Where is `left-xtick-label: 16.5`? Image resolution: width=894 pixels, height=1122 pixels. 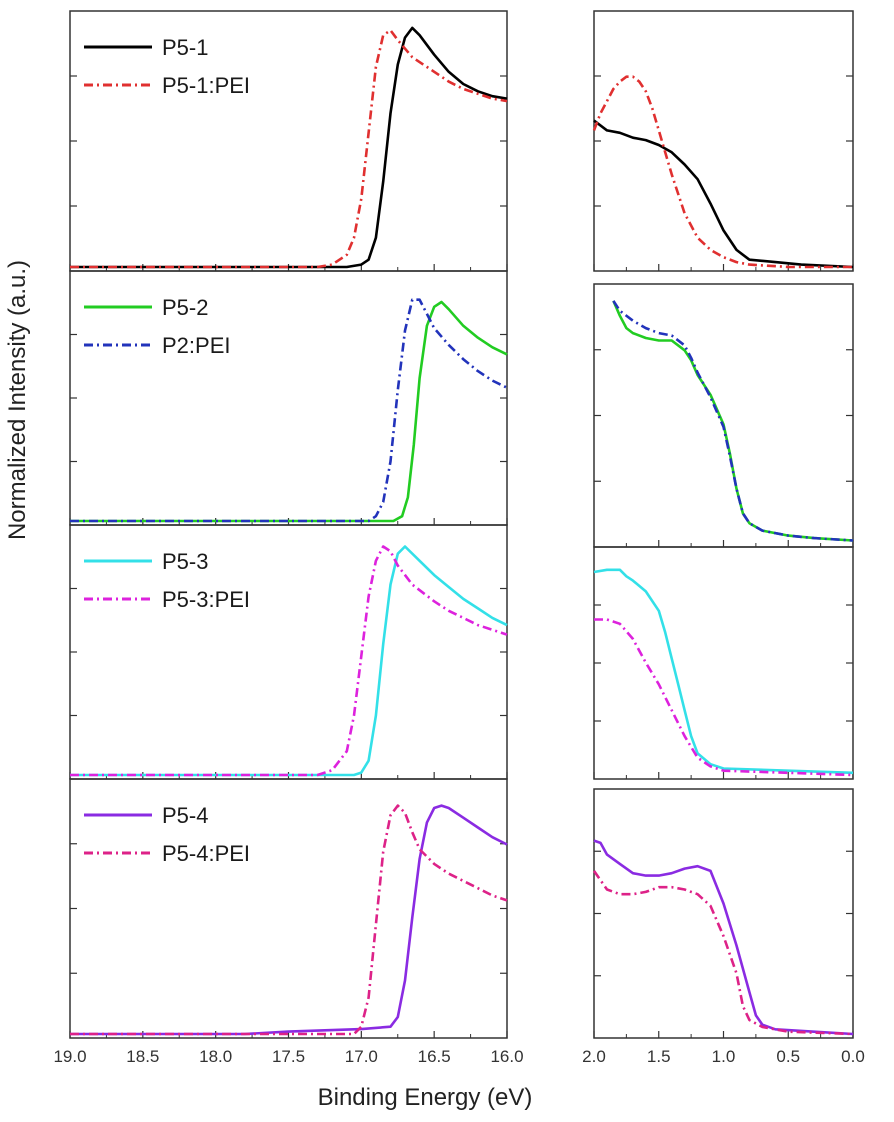
left-xtick-label: 16.5 is located at coordinates (434, 1056).